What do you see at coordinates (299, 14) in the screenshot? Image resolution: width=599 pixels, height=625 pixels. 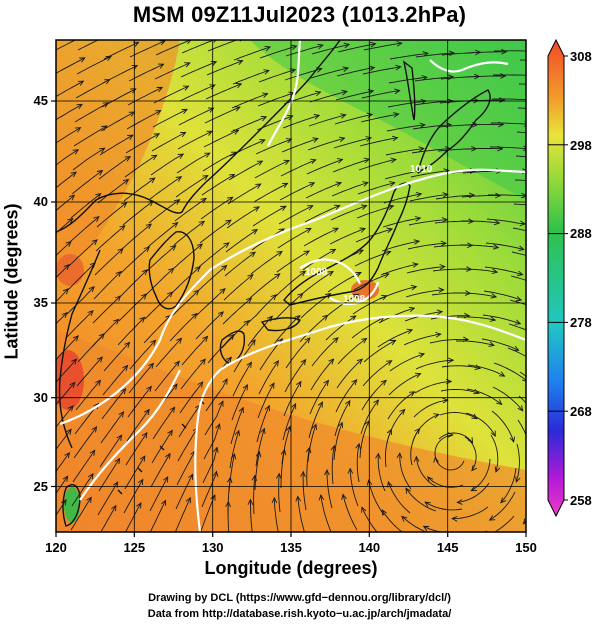 I see `map-title: MSM 09Z11Jul2023 (1013.2hPa)` at bounding box center [299, 14].